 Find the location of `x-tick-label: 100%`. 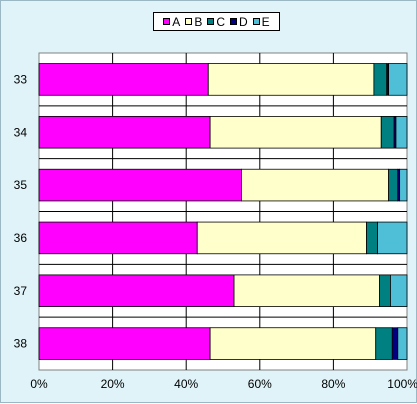

x-tick-label: 100% is located at coordinates (402, 384).